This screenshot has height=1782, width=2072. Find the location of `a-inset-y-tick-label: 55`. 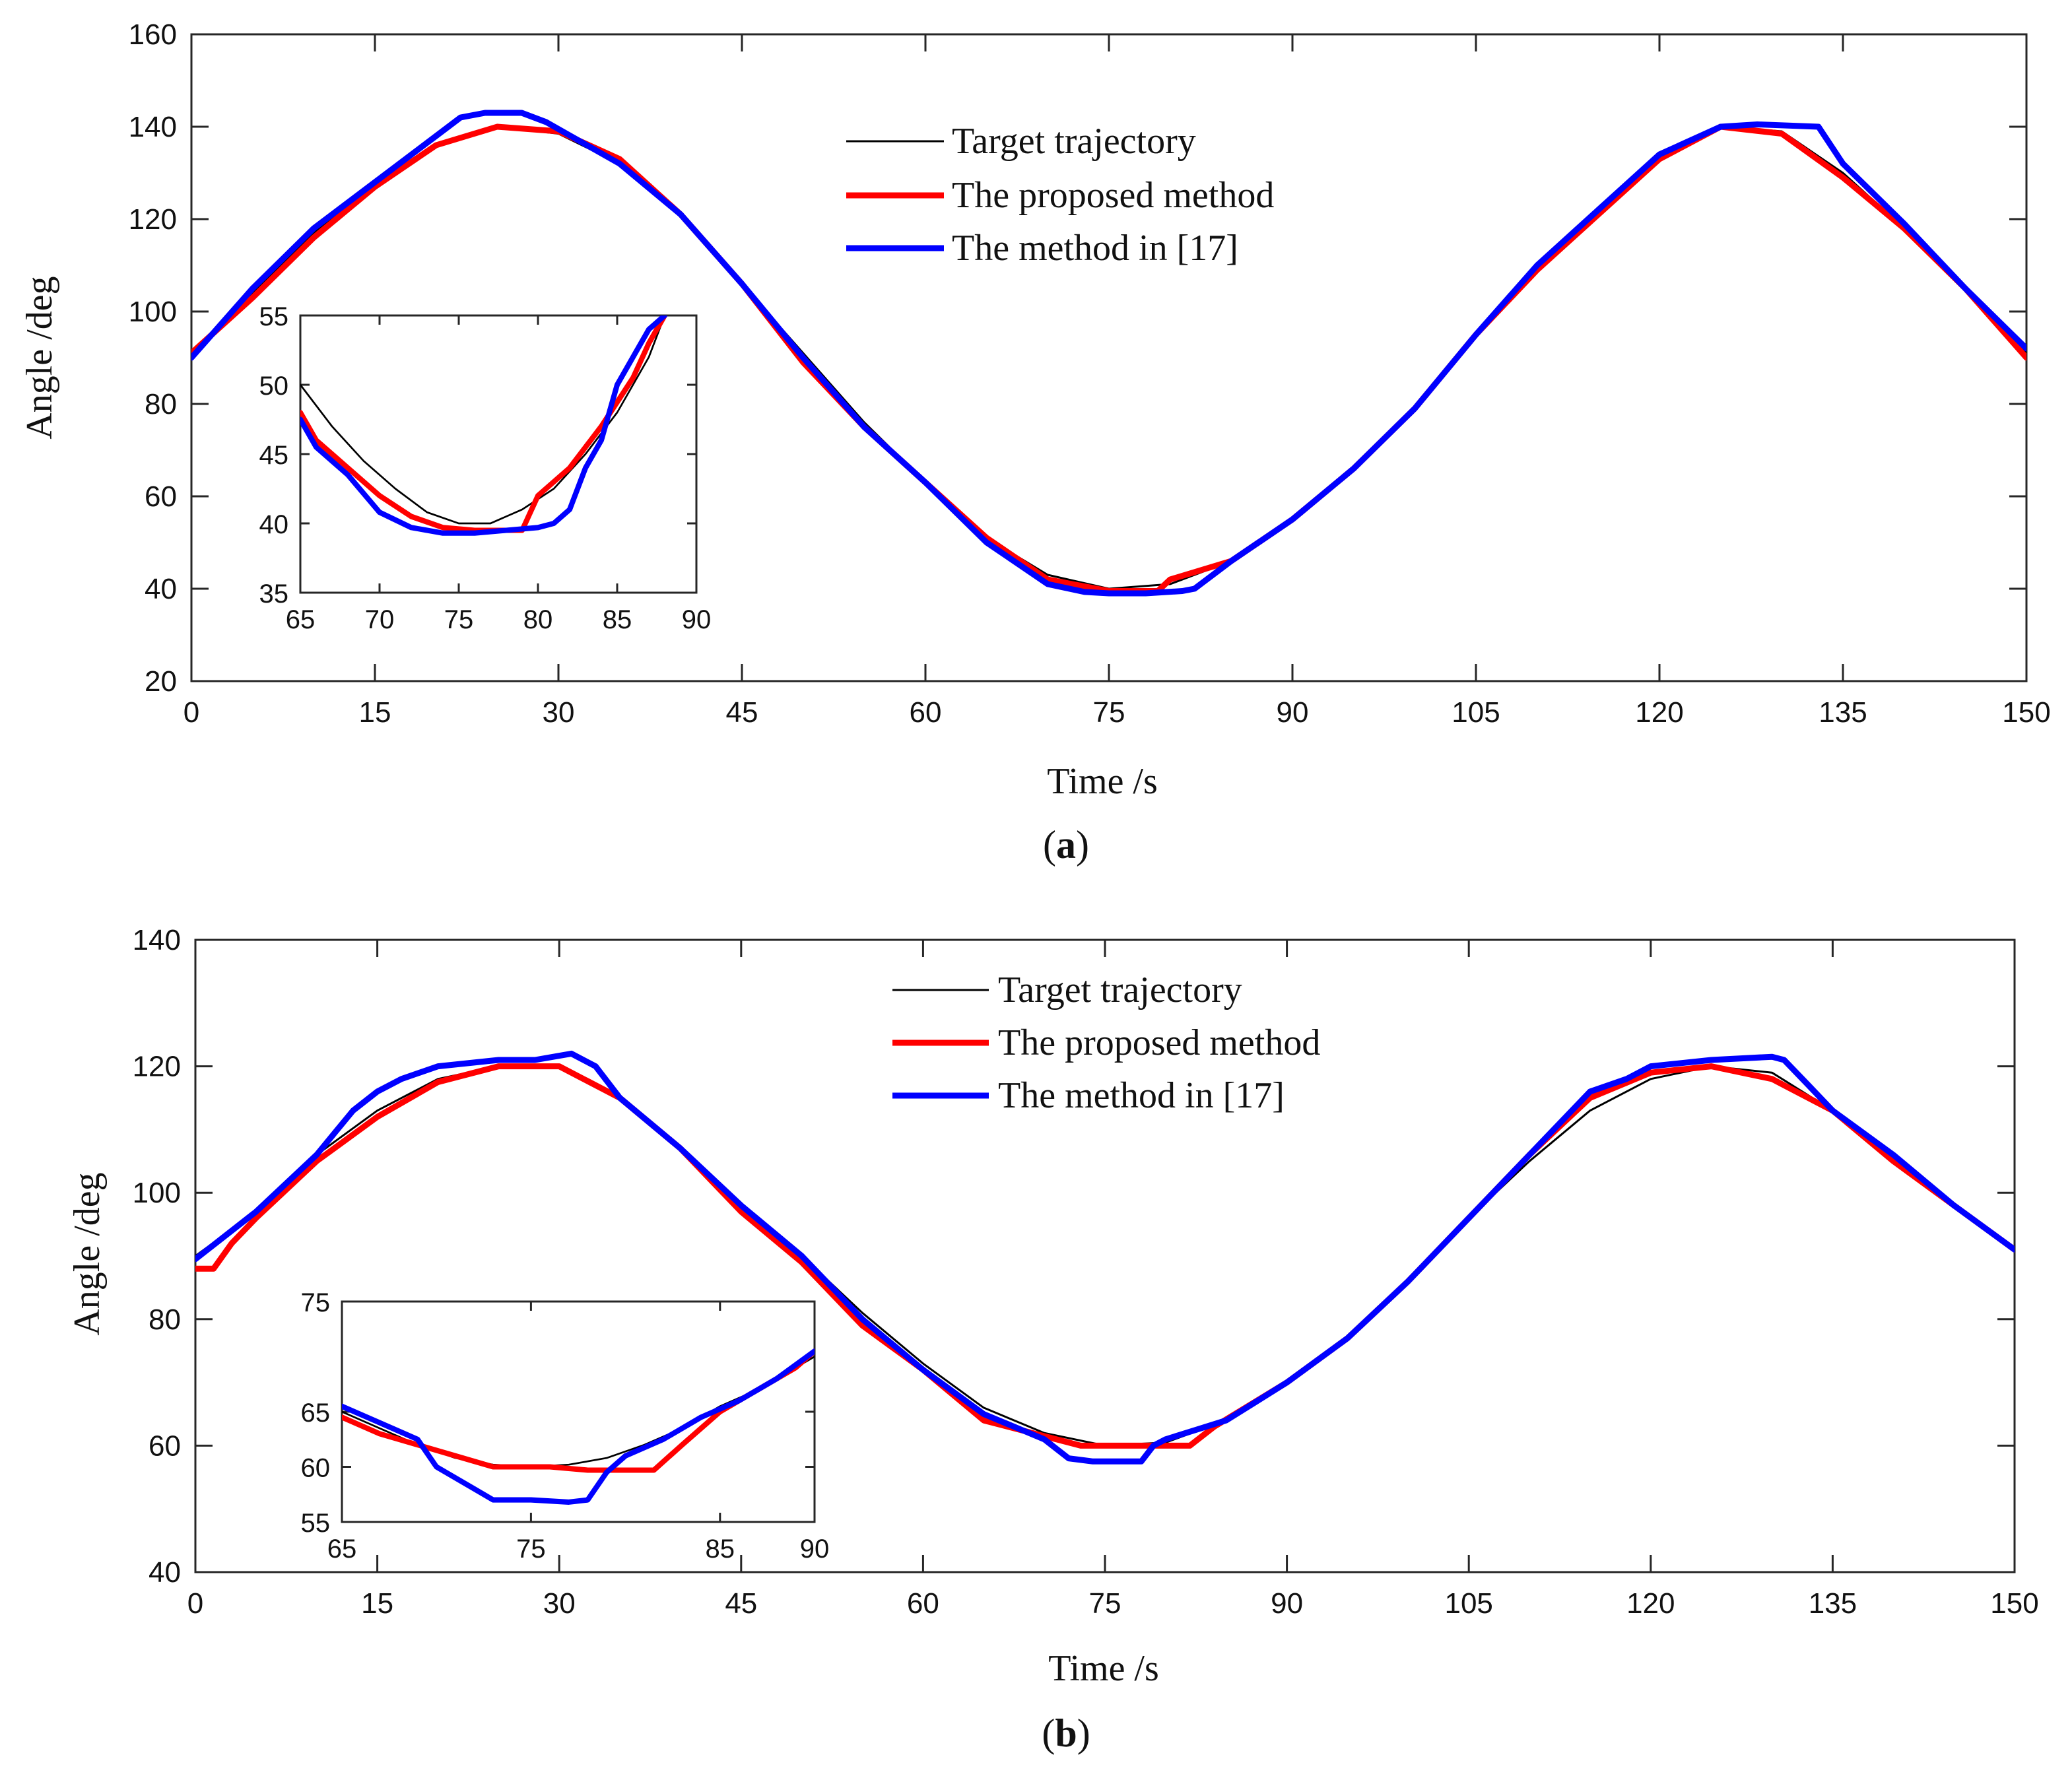

a-inset-y-tick-label: 55 is located at coordinates (274, 316).